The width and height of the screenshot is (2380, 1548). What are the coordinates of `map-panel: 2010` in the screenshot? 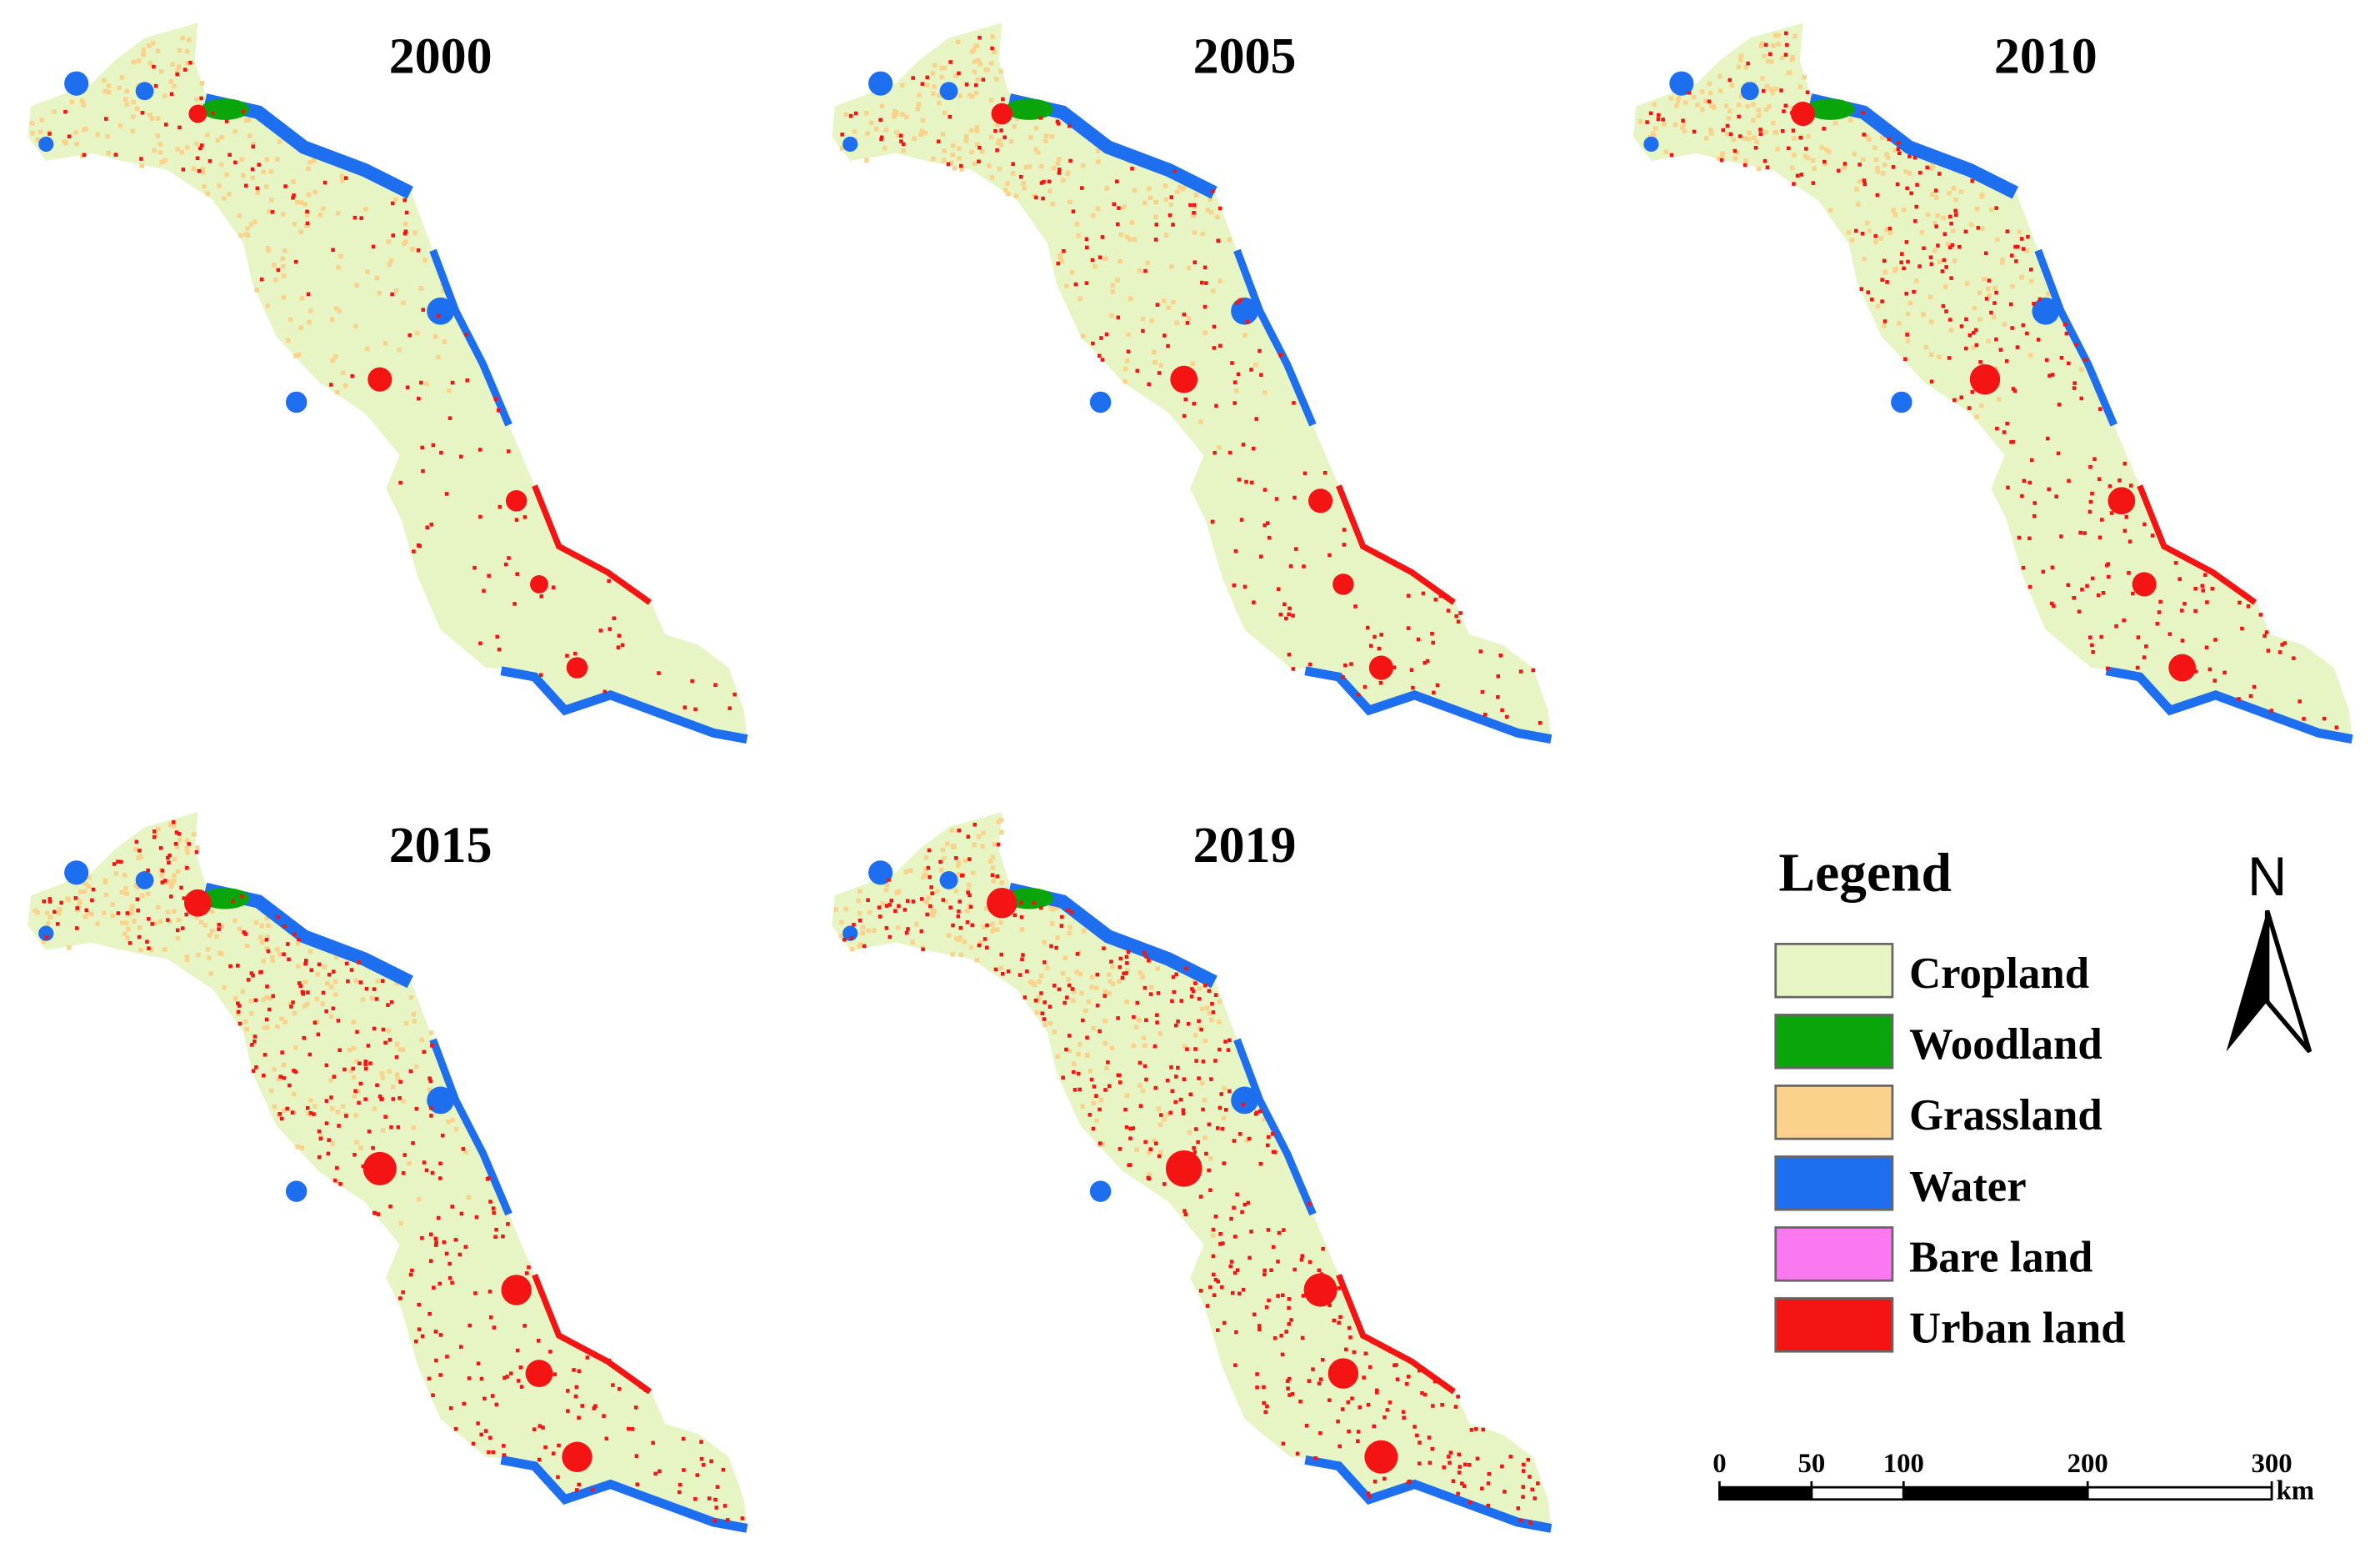 It's located at (1992, 383).